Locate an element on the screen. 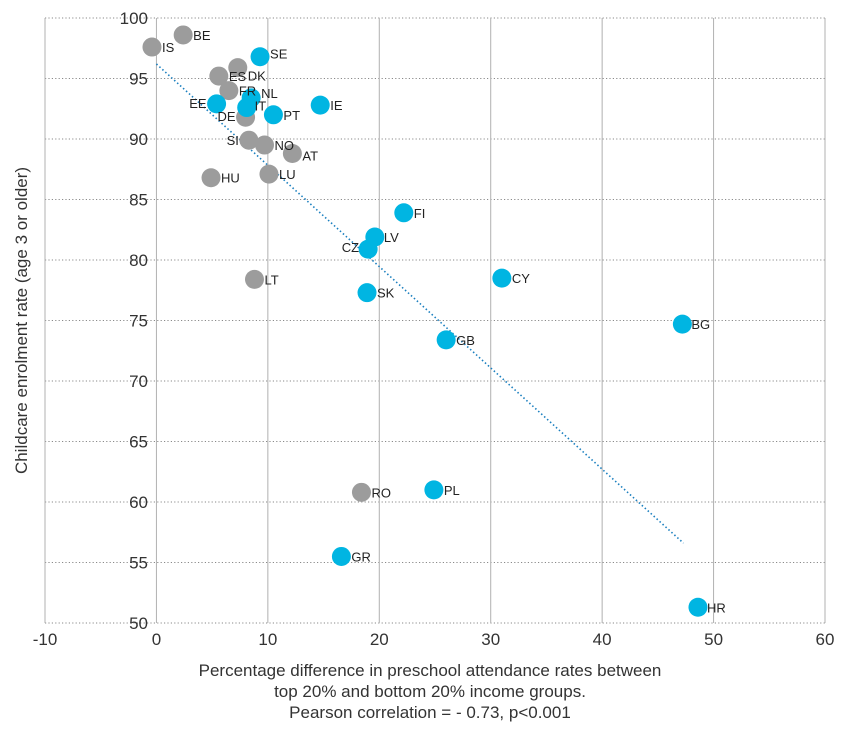 The image size is (843, 729). point-label-ro: RO is located at coordinates (381, 492).